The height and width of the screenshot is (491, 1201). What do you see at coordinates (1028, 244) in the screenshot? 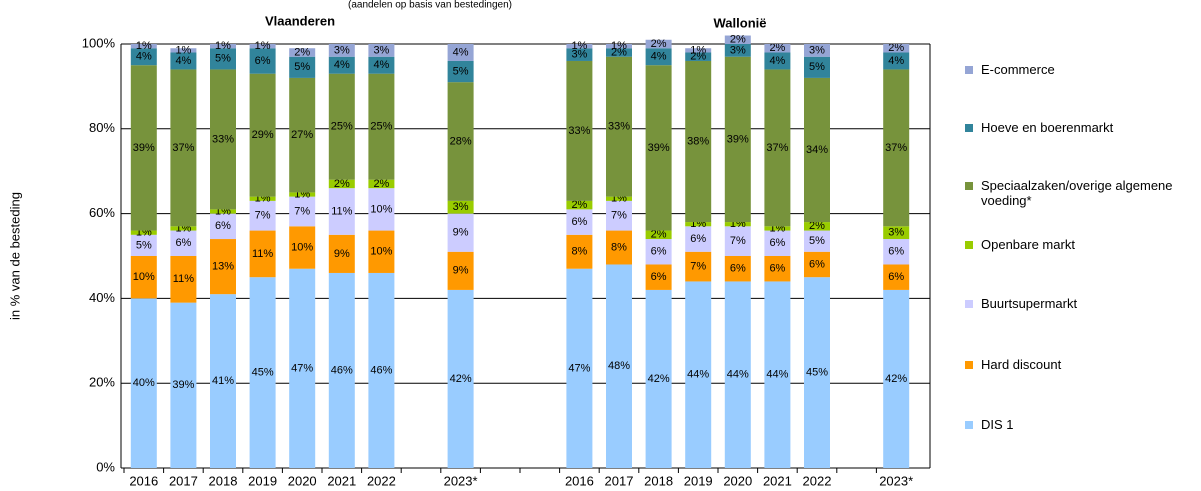
I see `legend-label: Openbare markt` at bounding box center [1028, 244].